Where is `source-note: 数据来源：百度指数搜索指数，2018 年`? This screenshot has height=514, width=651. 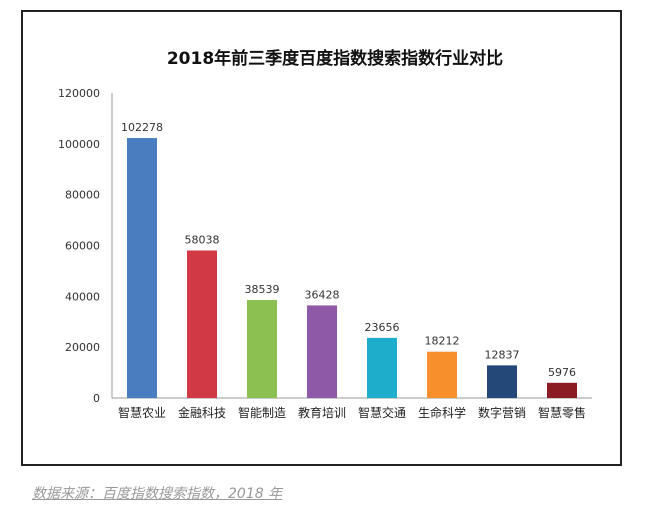
source-note: 数据来源：百度指数搜索指数，2018 年 is located at coordinates (157, 494).